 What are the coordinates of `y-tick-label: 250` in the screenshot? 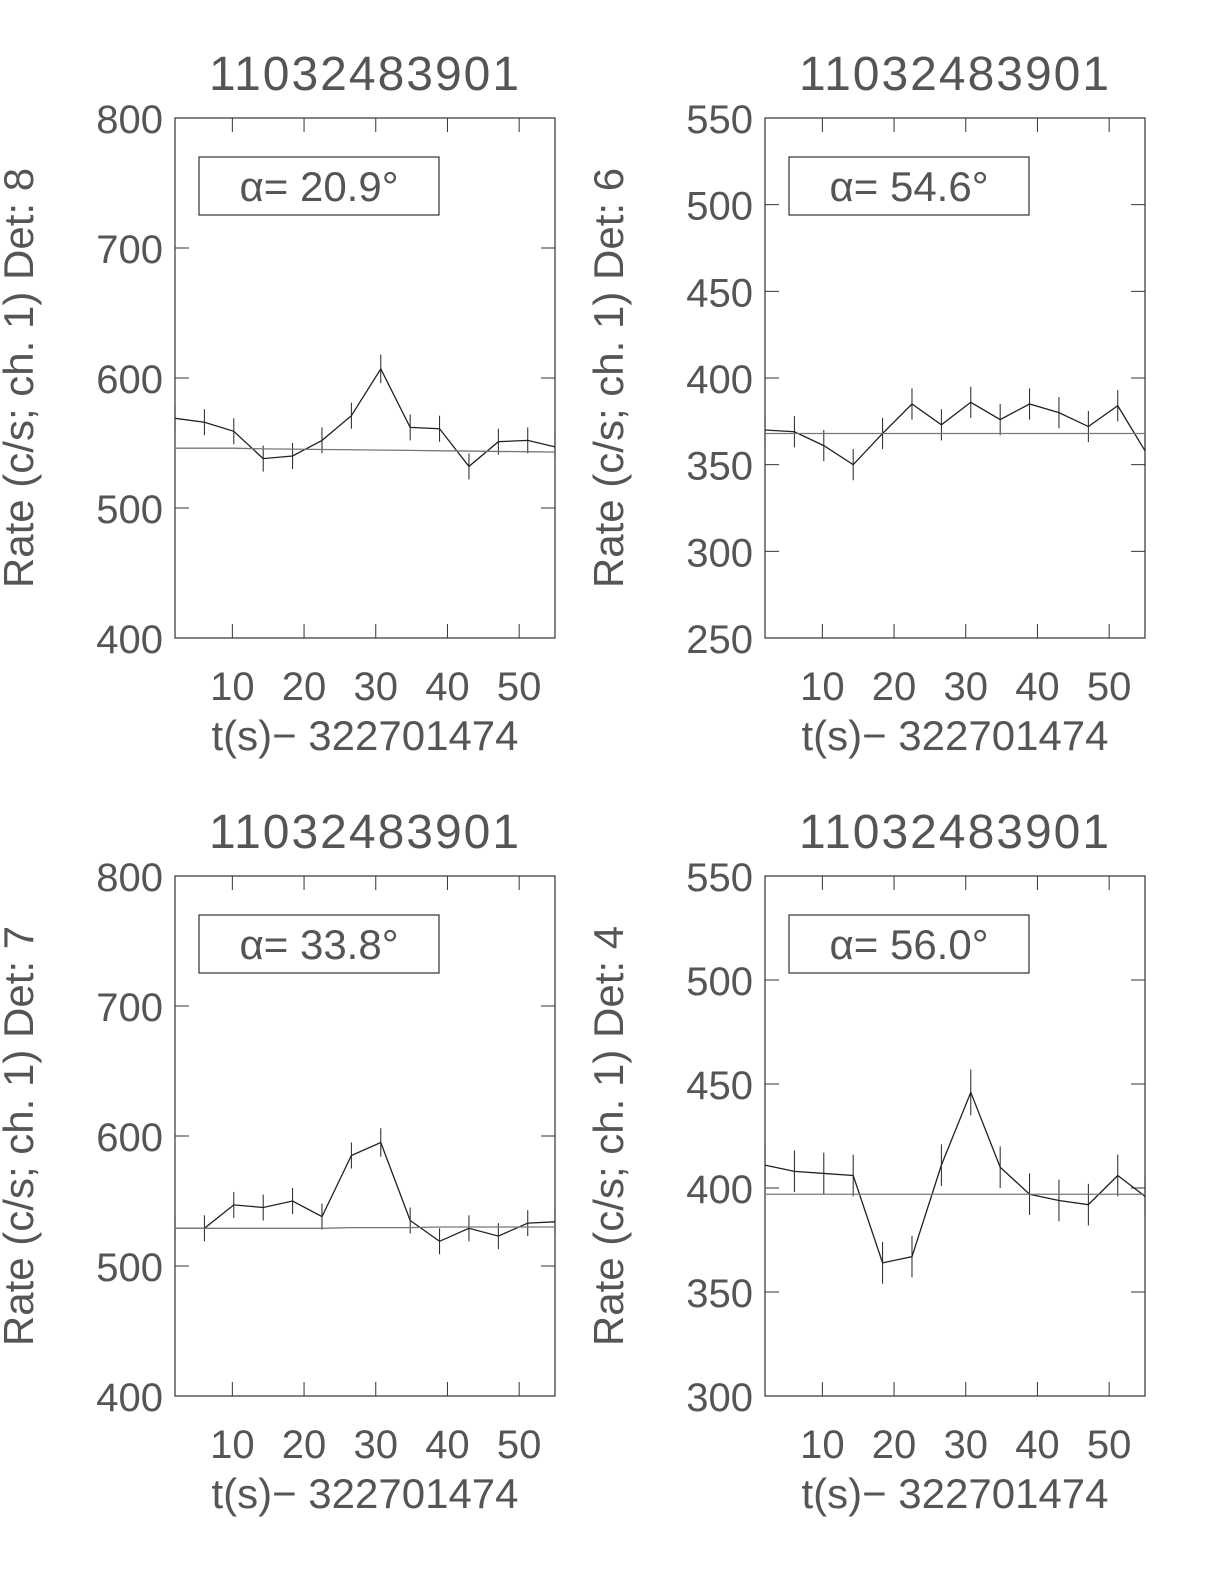 It's located at (719, 640).